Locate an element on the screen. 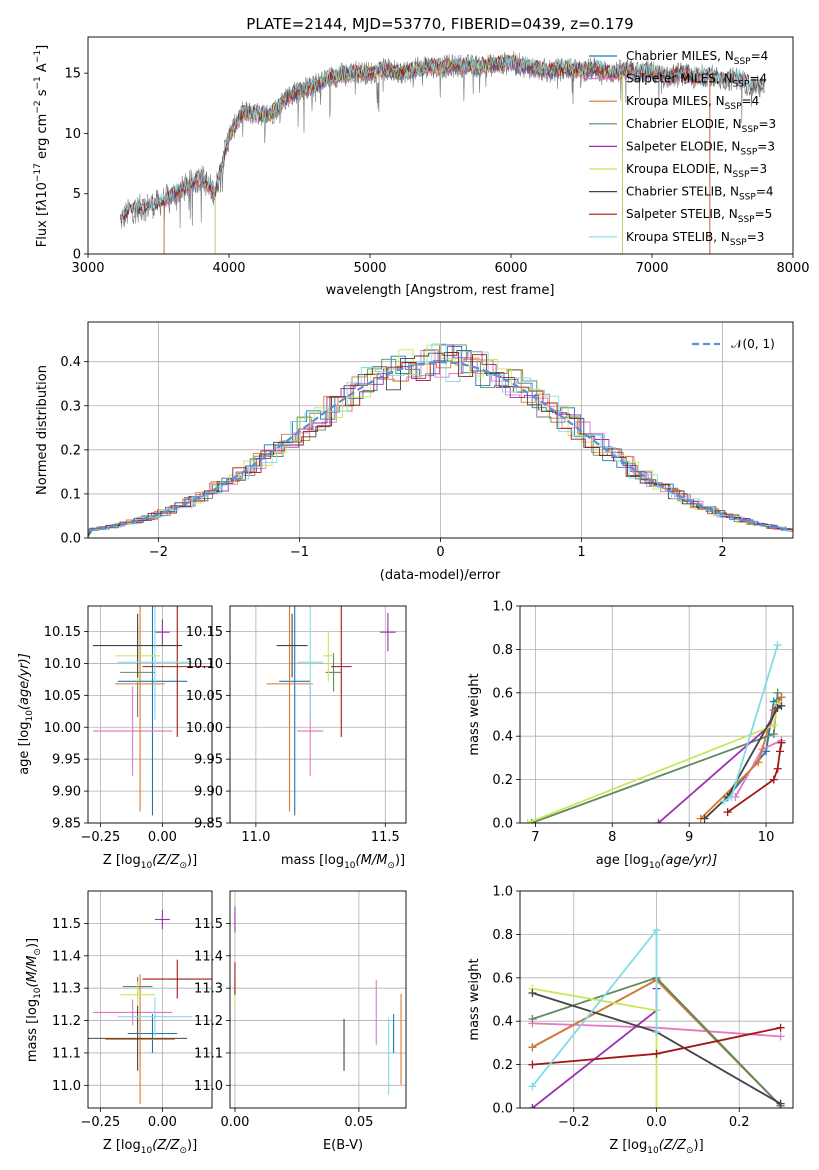 The height and width of the screenshot is (1170, 819). x-tick-label: 0.00 is located at coordinates (162, 1122).